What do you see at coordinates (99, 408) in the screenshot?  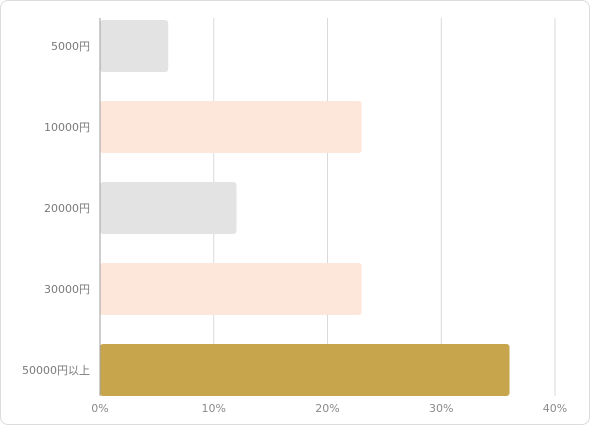 I see `x-tick-label: 0%` at bounding box center [99, 408].